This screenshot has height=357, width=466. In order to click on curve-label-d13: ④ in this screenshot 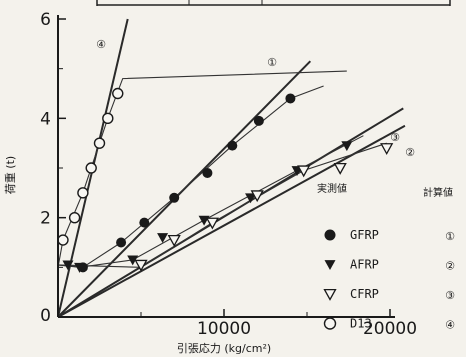, I will do `click(101, 44)`.